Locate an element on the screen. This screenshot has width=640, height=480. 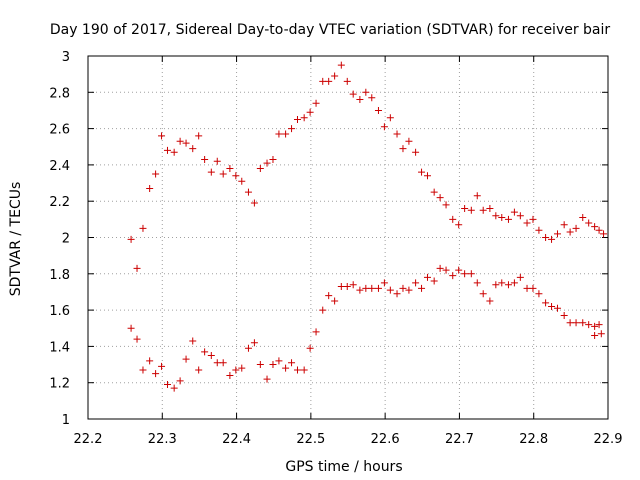
x-axis-label: GPS time / hours is located at coordinates (343, 467).